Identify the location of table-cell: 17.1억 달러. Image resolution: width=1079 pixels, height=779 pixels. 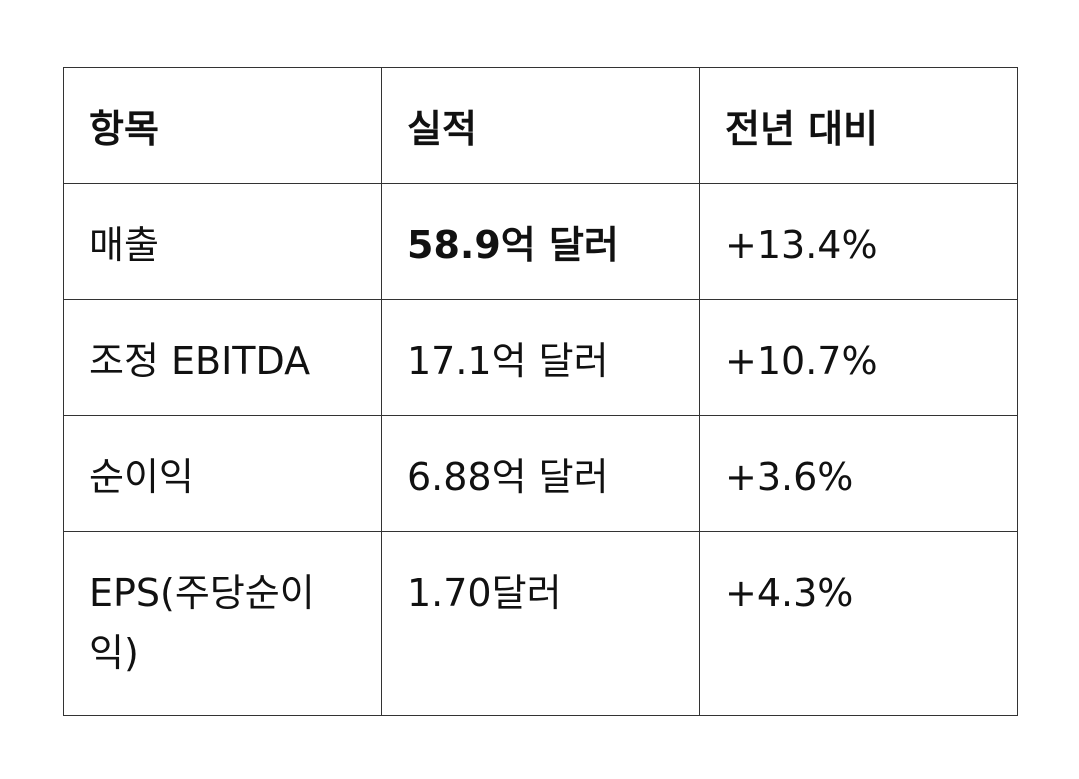
(540, 357).